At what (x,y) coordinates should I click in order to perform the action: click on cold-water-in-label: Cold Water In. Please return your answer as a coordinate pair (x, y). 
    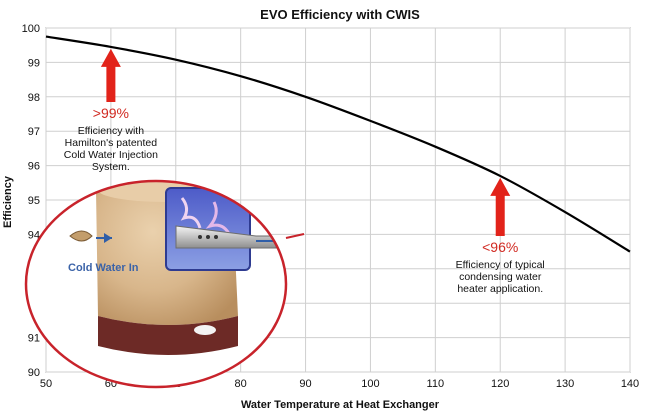
    Looking at the image, I should click on (103, 268).